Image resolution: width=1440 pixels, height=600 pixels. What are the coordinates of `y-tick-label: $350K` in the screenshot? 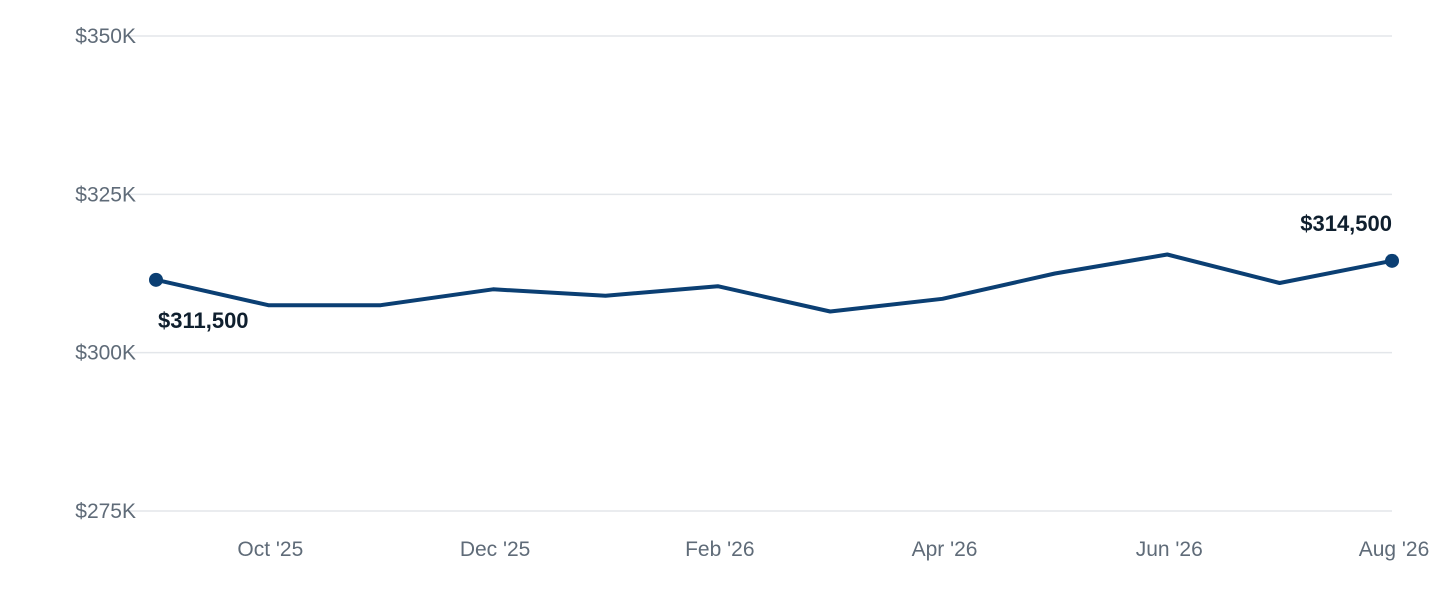 It's located at (105, 36).